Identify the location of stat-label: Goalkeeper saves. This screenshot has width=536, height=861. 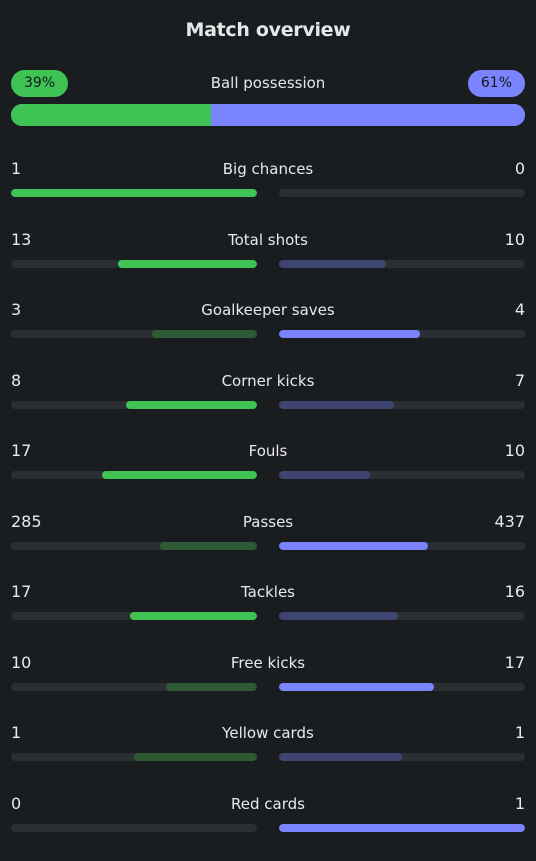
(268, 310).